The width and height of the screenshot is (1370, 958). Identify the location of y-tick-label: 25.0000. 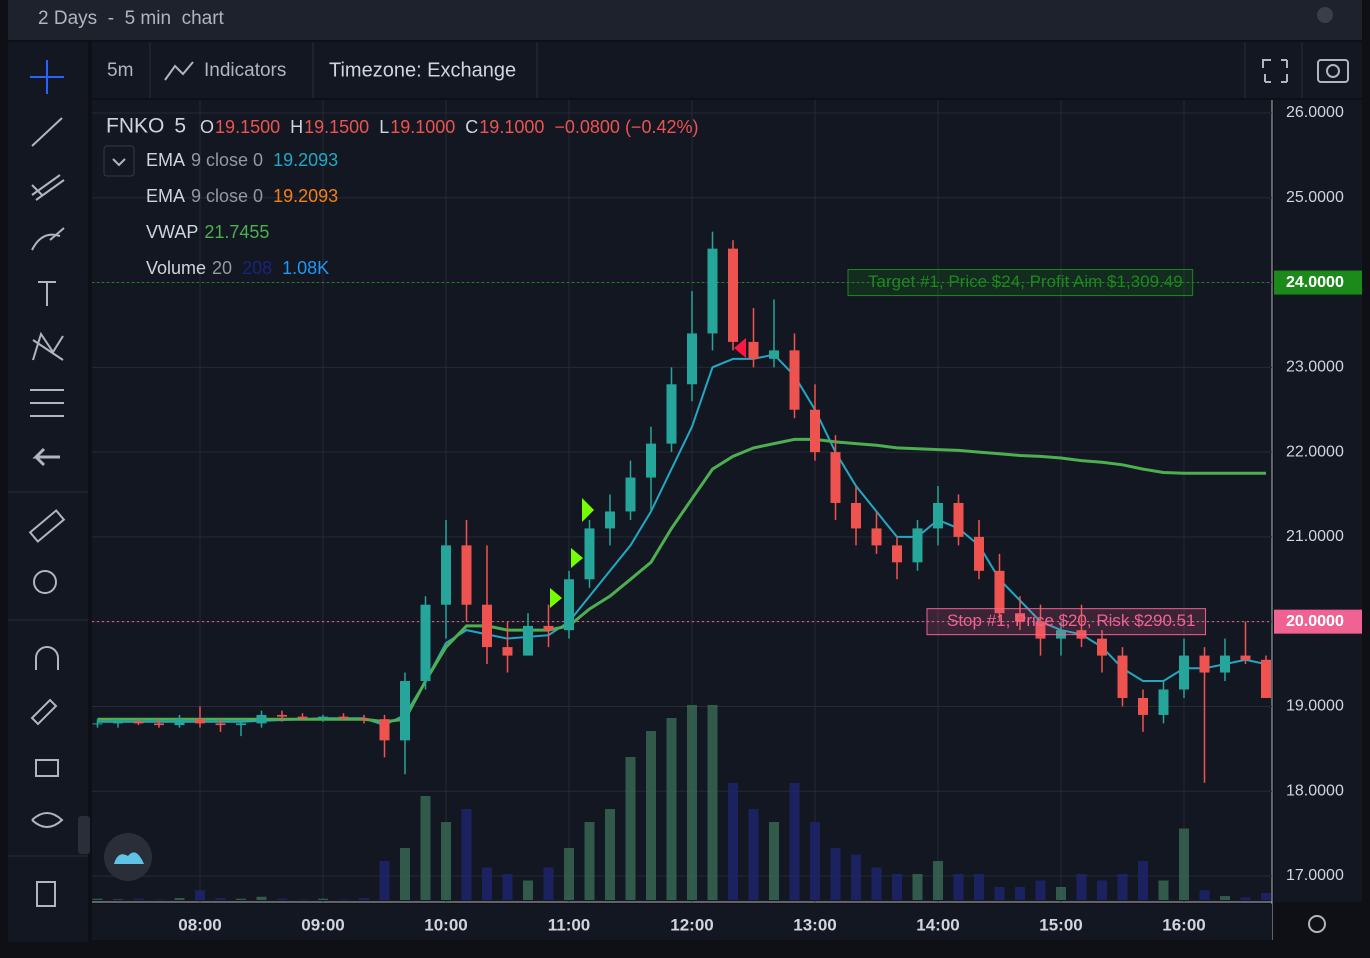
(1315, 197).